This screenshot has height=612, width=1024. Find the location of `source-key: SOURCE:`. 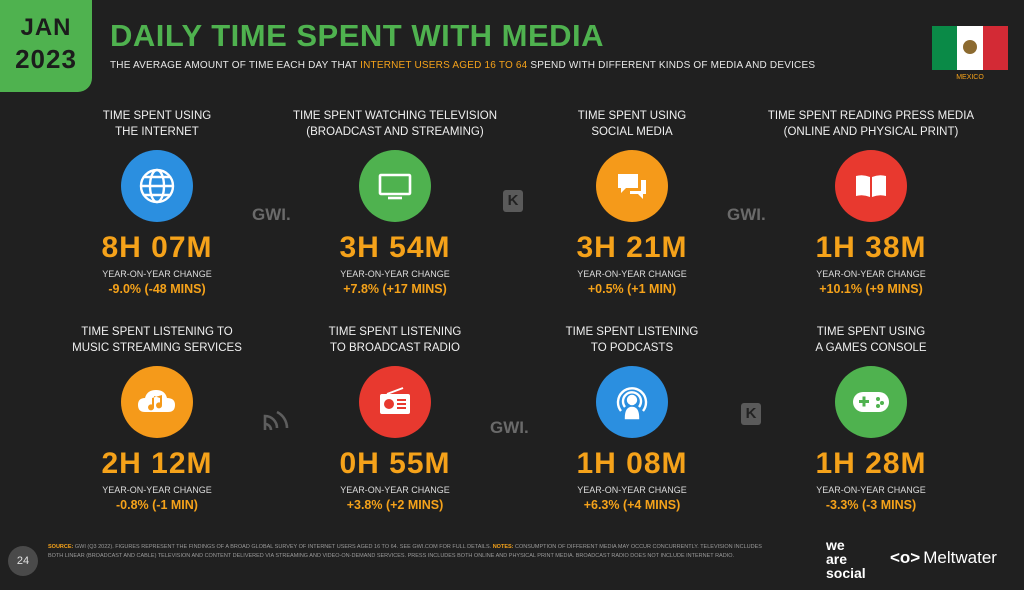

source-key: SOURCE: is located at coordinates (61, 547).